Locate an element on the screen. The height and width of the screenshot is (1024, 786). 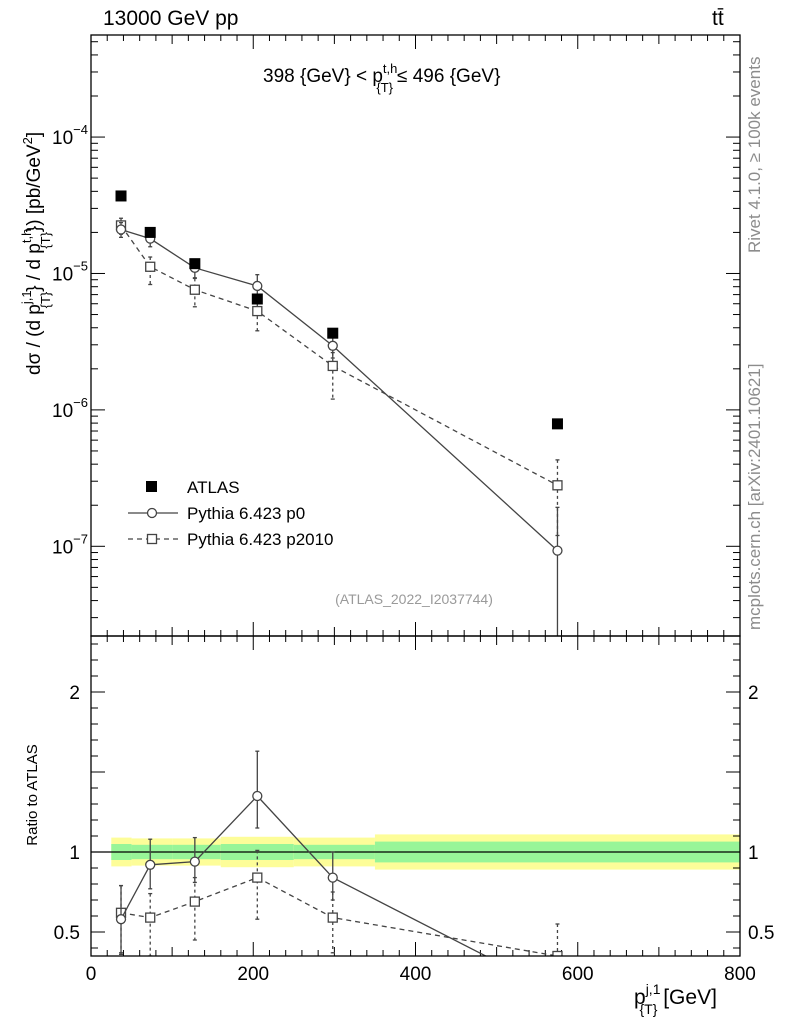
x-tick-label: 0 is located at coordinates (91, 974).